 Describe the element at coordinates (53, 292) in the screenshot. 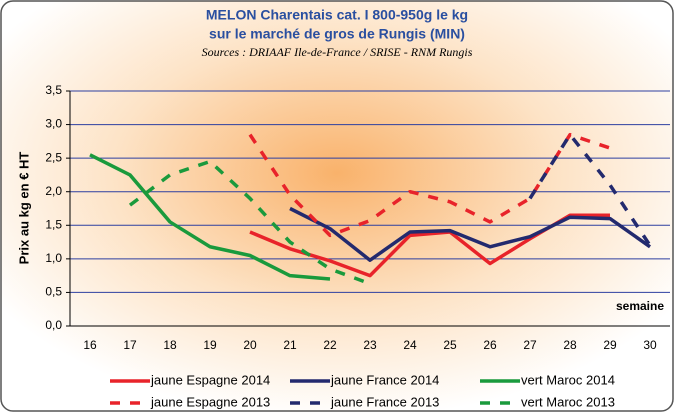

I see `y-tick-label: 0,5` at that location.